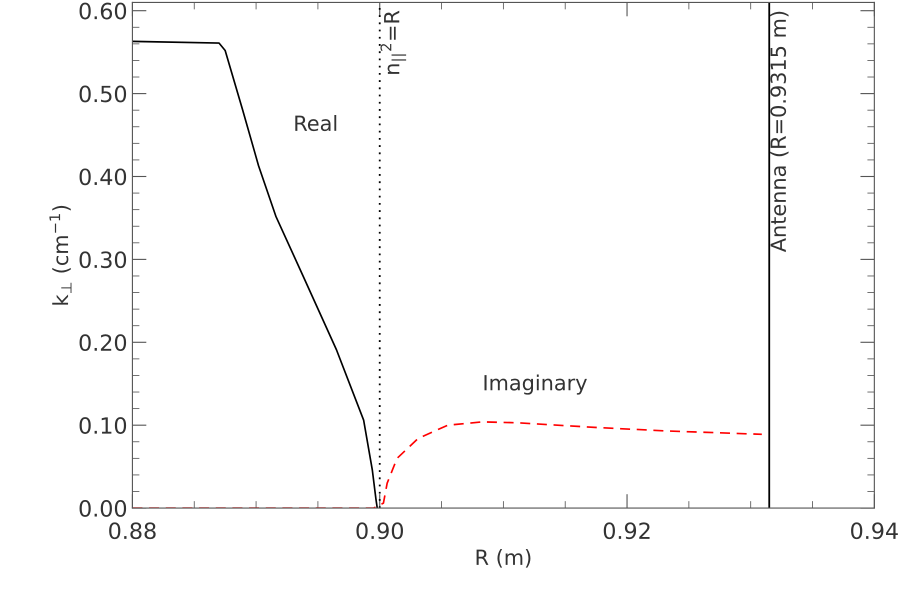 The width and height of the screenshot is (907, 602). I want to click on x-tick-label: 0.94, so click(874, 531).